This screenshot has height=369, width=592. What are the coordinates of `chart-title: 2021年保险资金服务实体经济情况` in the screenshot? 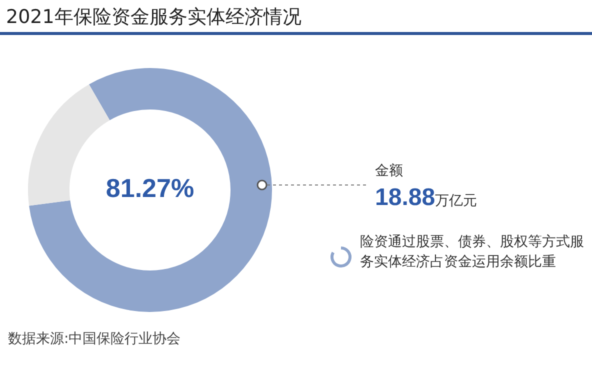 It's located at (154, 17).